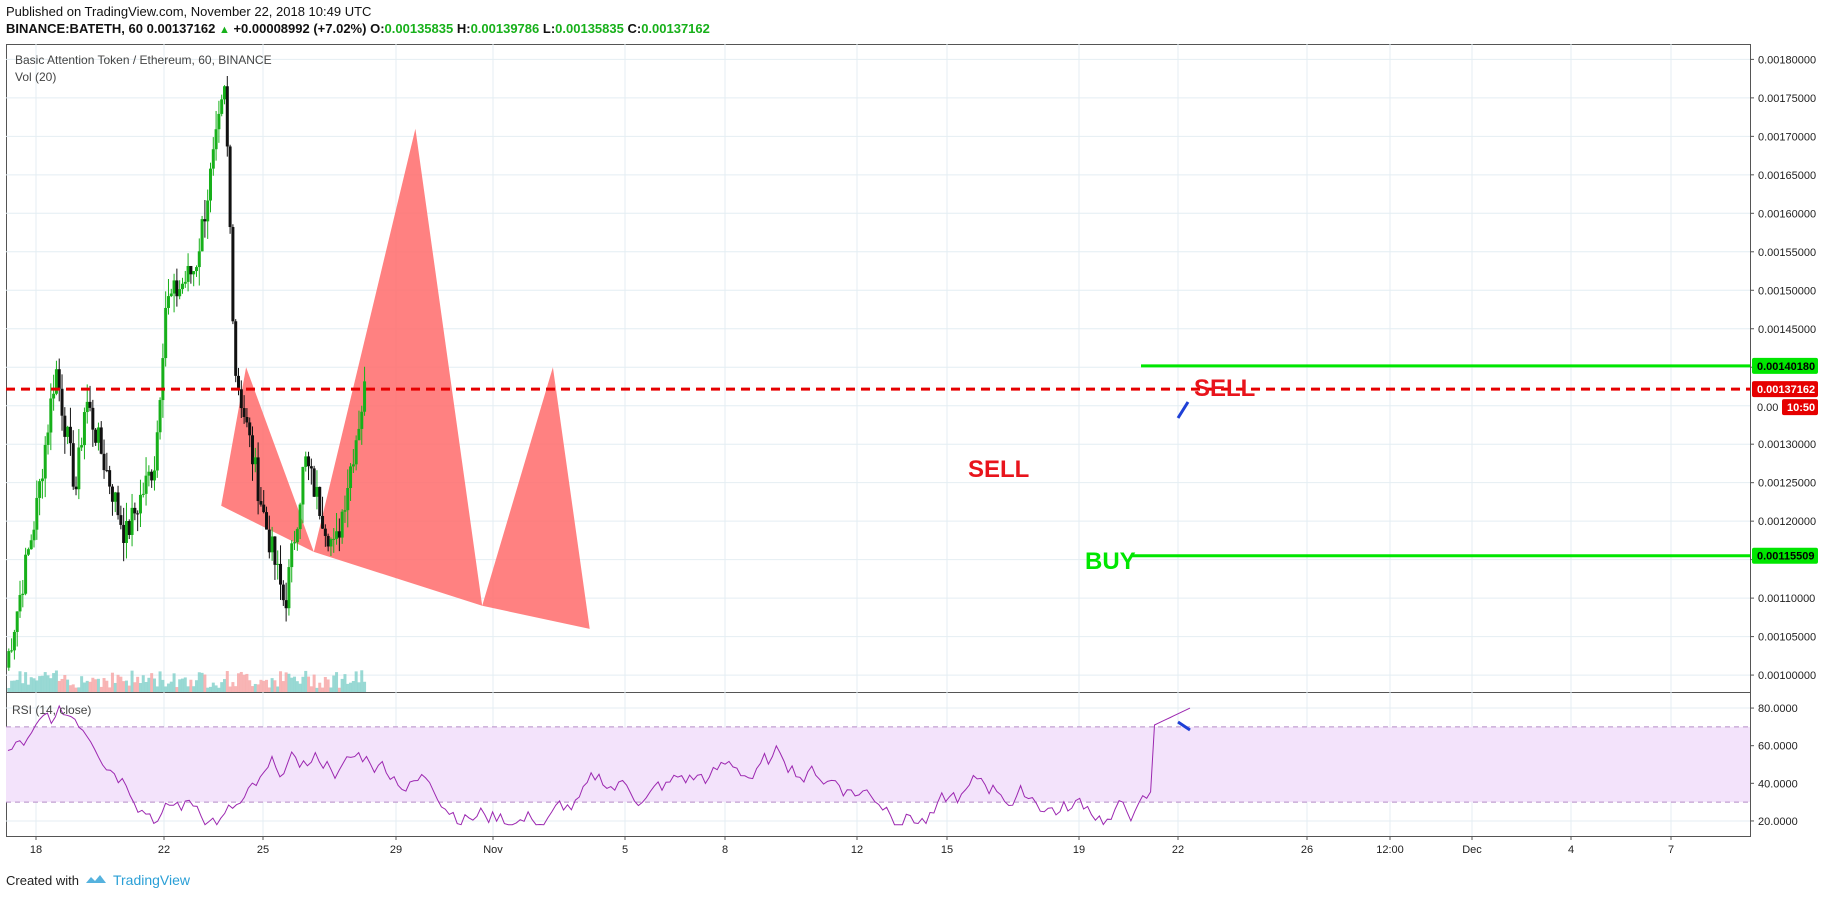  I want to click on x-tick-label: 22, so click(1178, 850).